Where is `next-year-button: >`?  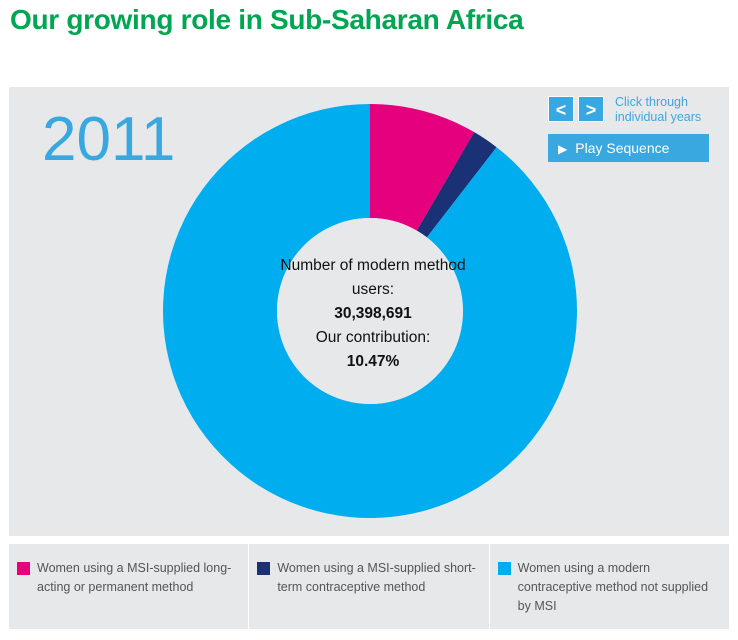 next-year-button: > is located at coordinates (591, 109).